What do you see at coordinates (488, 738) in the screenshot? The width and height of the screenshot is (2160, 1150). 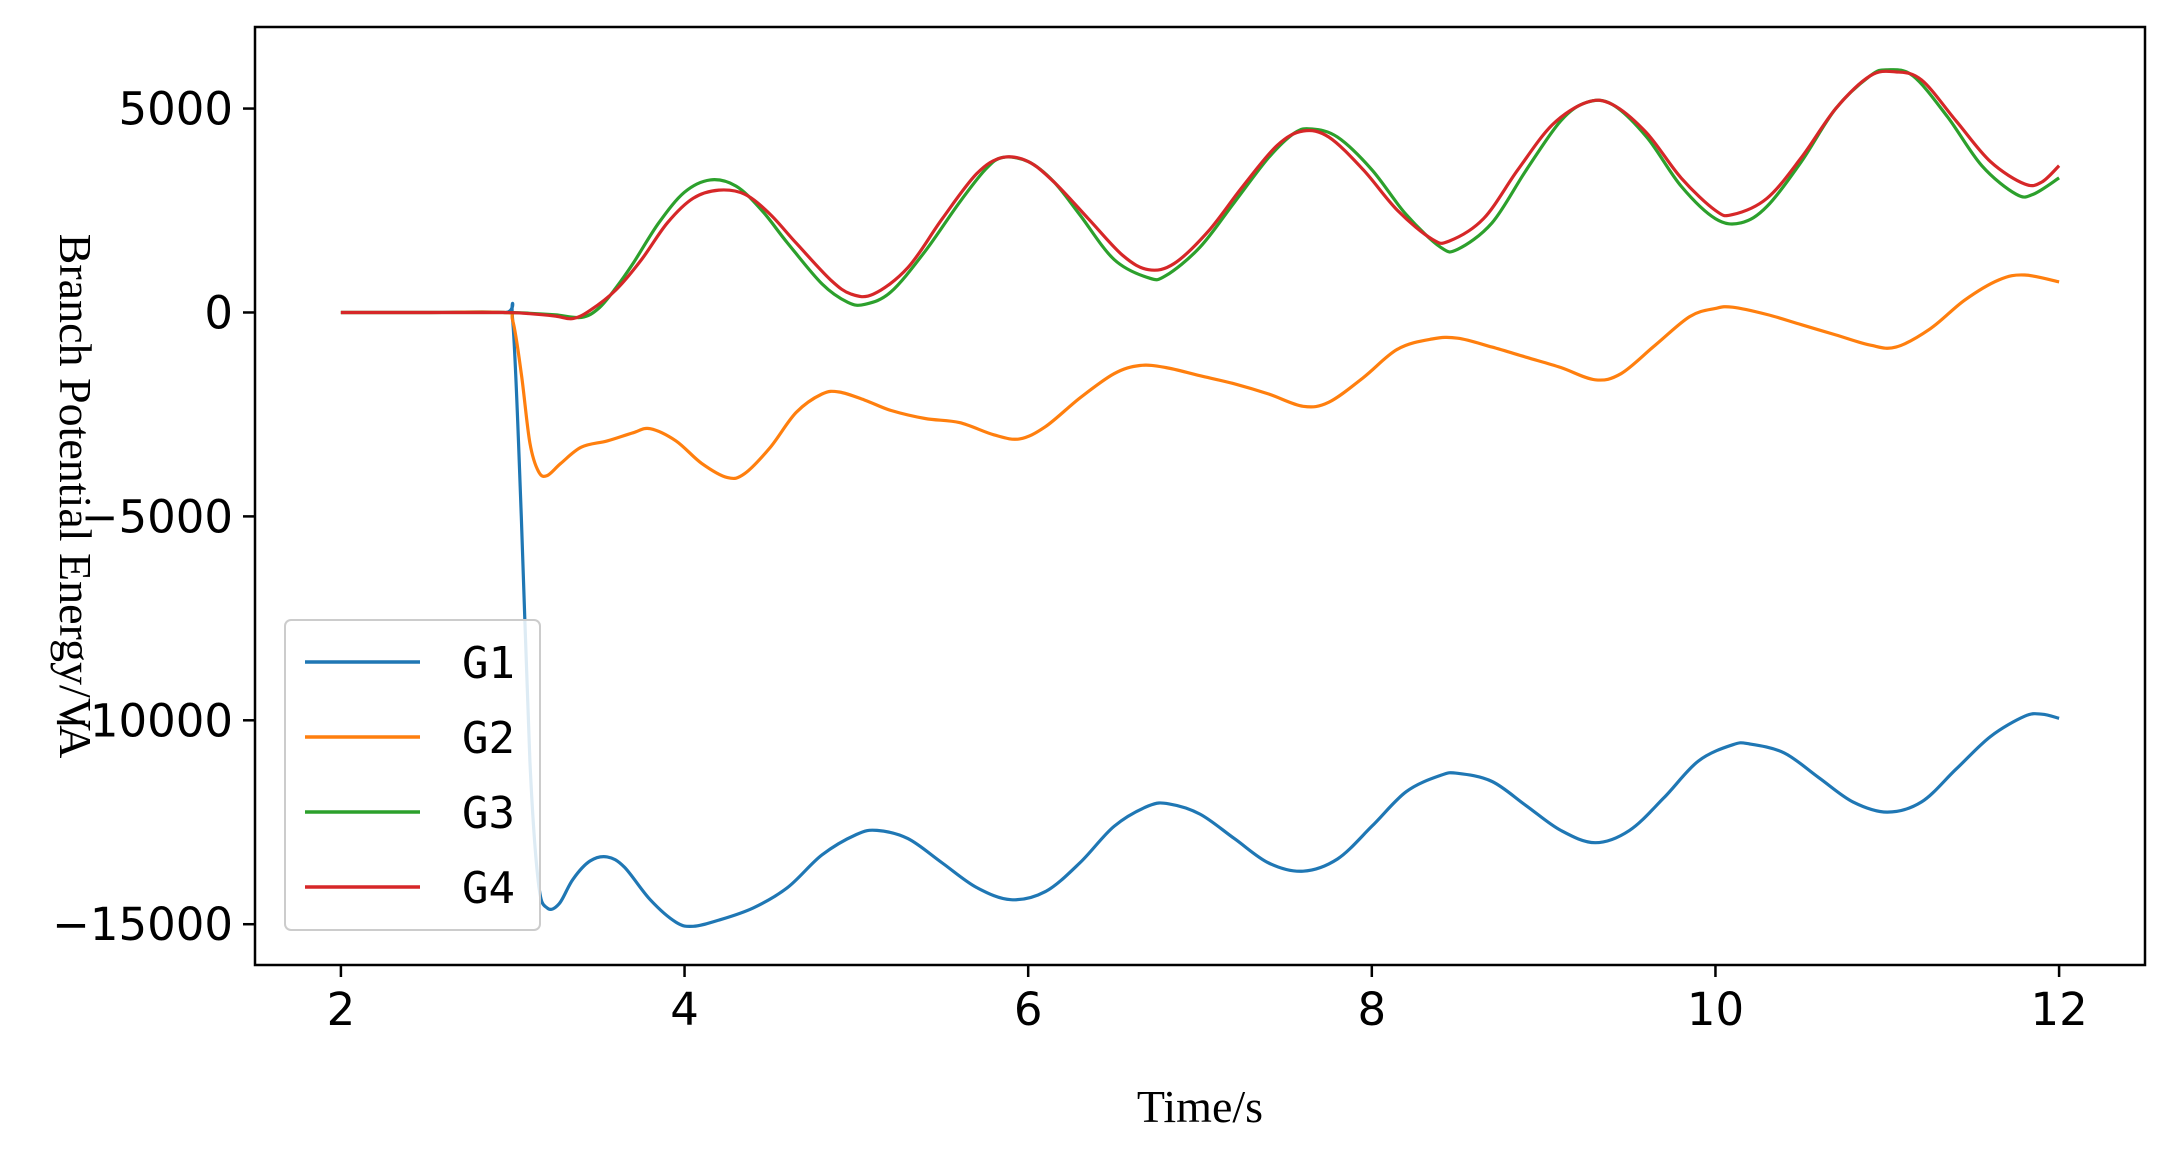 I see `legend-label-g2: G2` at bounding box center [488, 738].